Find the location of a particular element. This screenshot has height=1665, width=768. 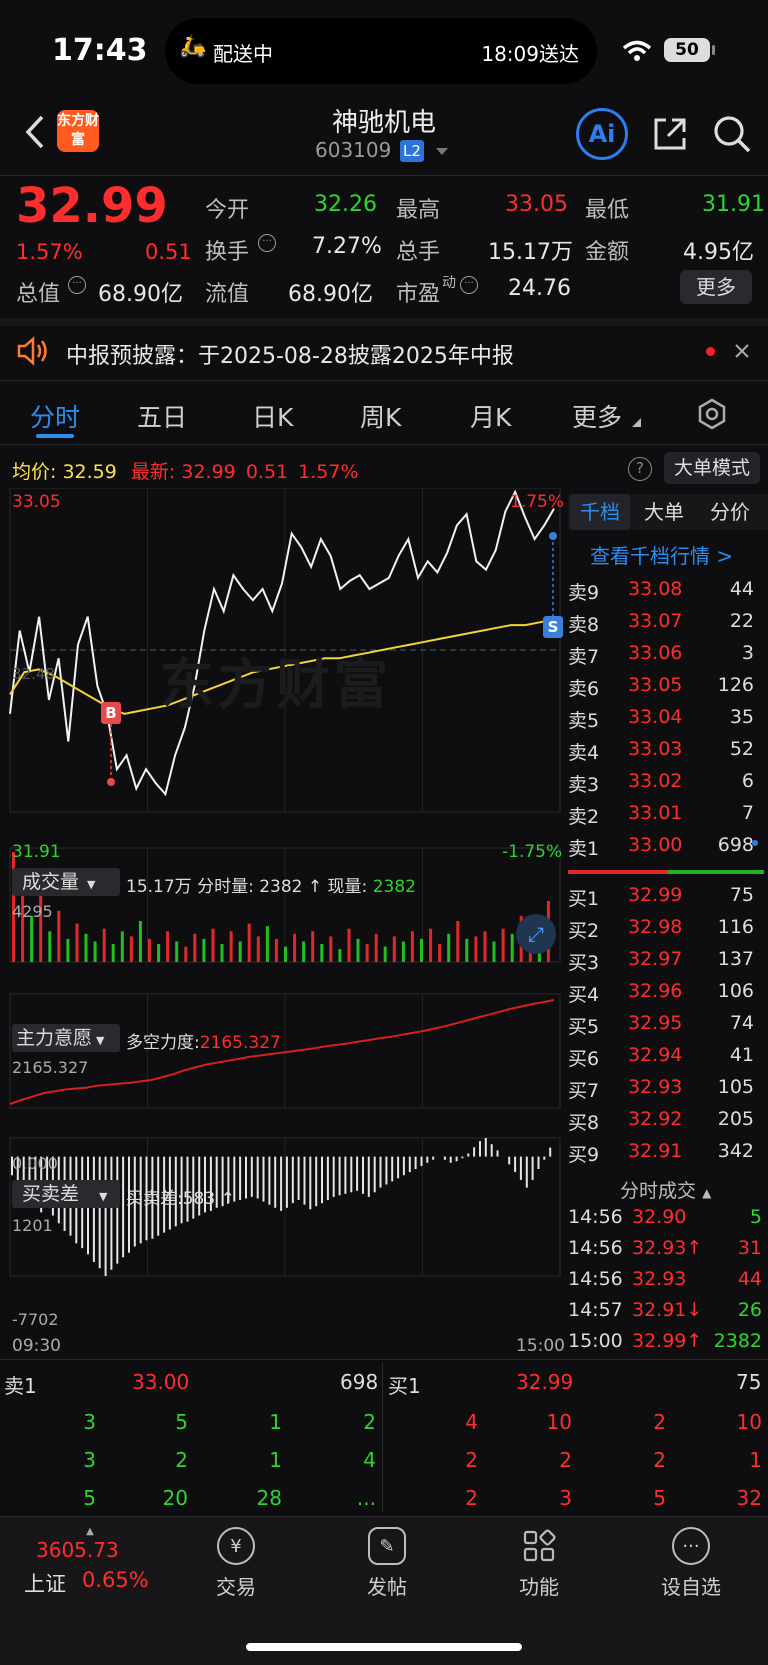

marker-buy: B is located at coordinates (111, 713).